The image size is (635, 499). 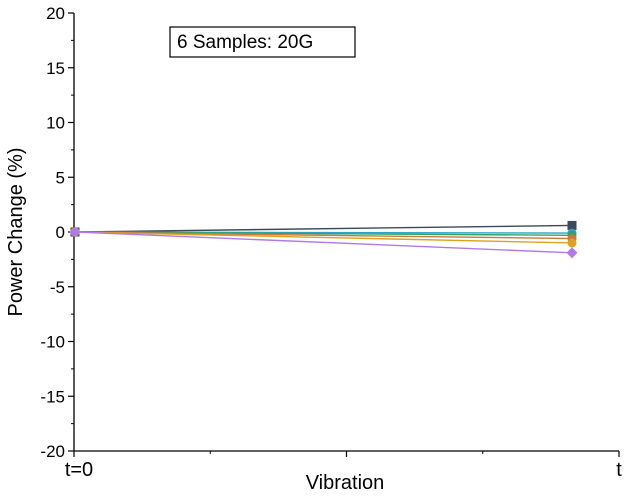 I want to click on y-tick-label: -15, so click(x=52, y=396).